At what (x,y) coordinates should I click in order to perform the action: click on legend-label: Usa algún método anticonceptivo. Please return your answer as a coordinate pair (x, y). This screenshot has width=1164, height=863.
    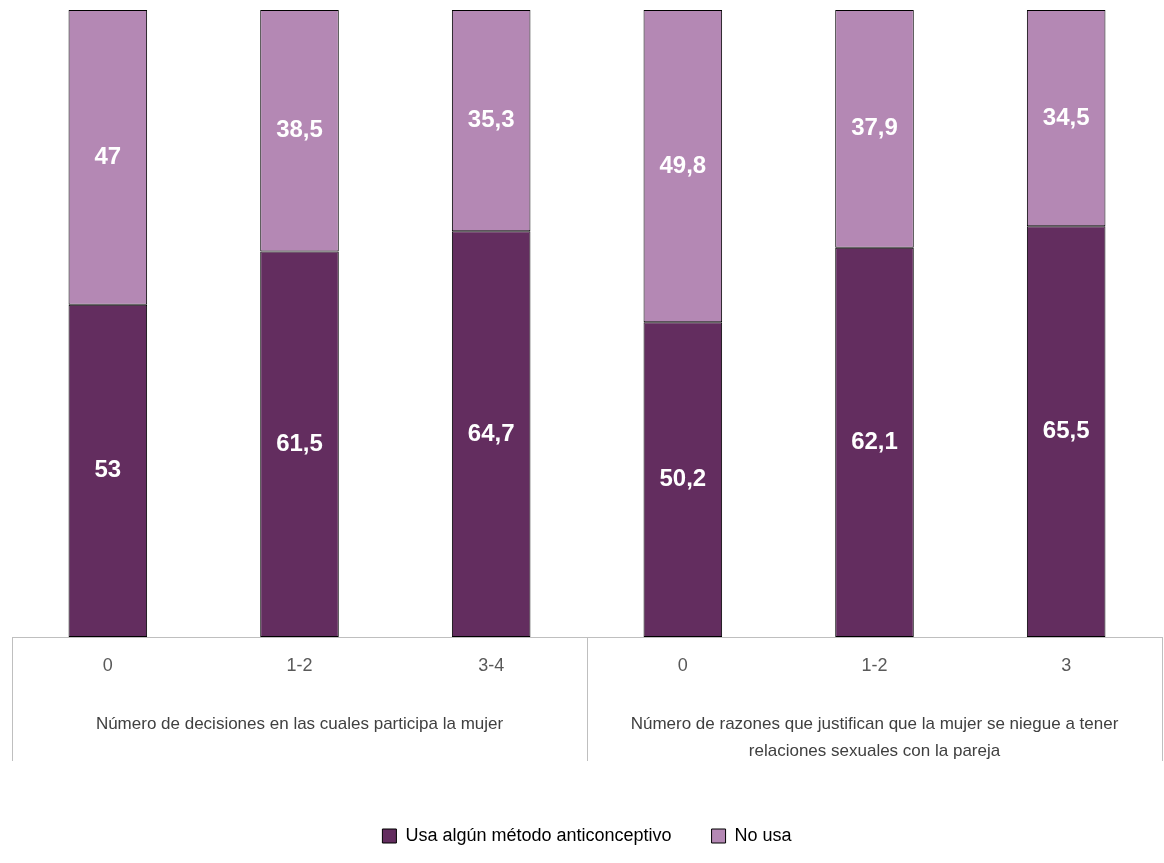
    Looking at the image, I should click on (538, 834).